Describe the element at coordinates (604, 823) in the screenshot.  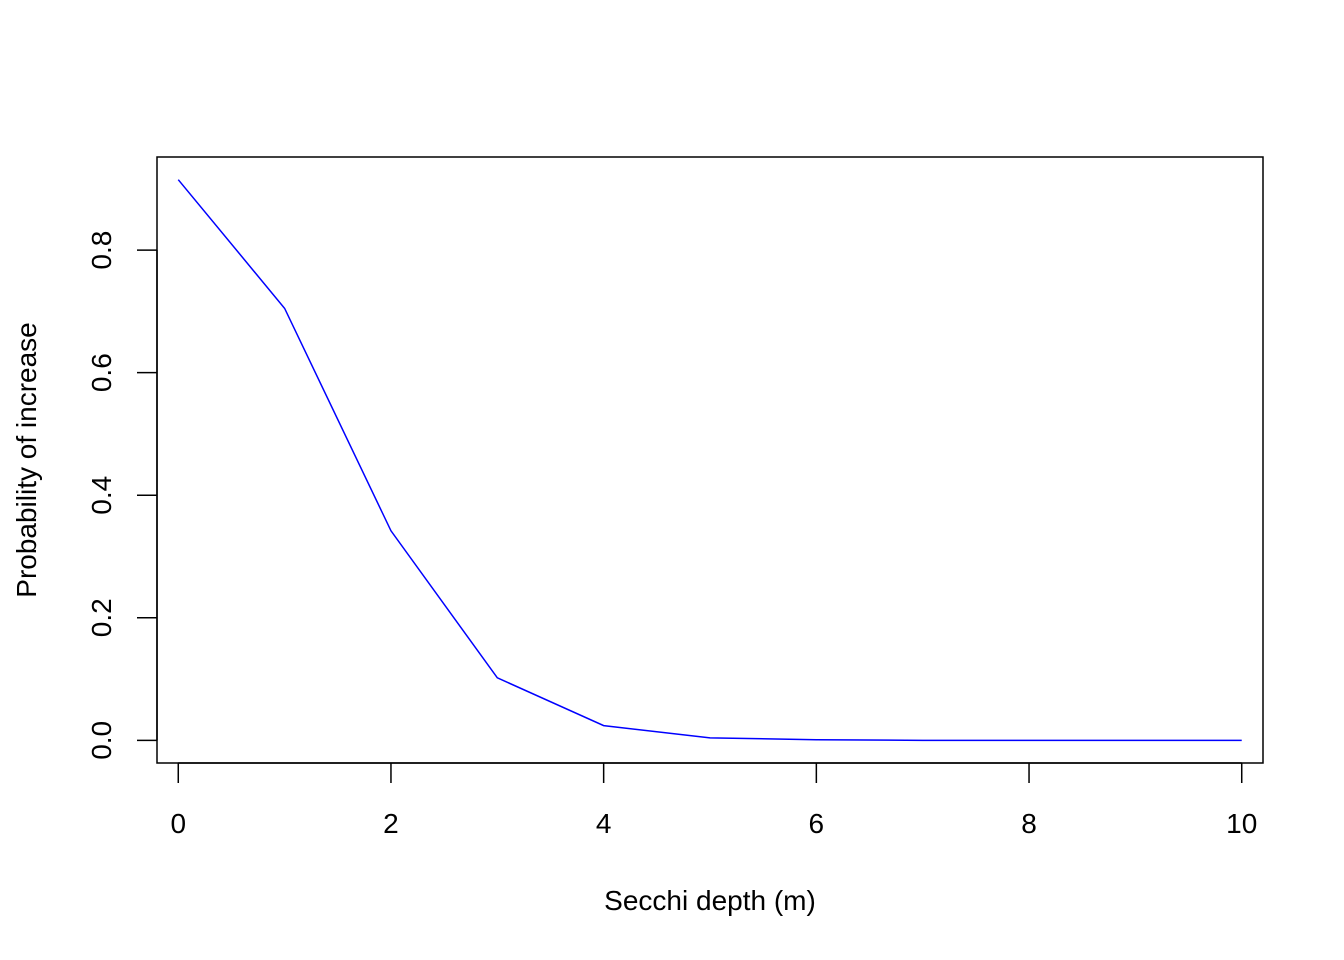
I see `x-tick-label: 4` at that location.